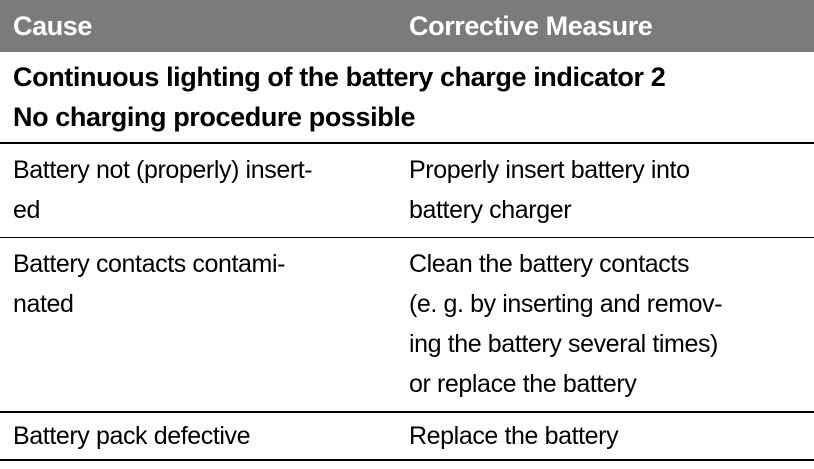 The height and width of the screenshot is (469, 814). What do you see at coordinates (490, 209) in the screenshot?
I see `measure-text-line: battery charger` at bounding box center [490, 209].